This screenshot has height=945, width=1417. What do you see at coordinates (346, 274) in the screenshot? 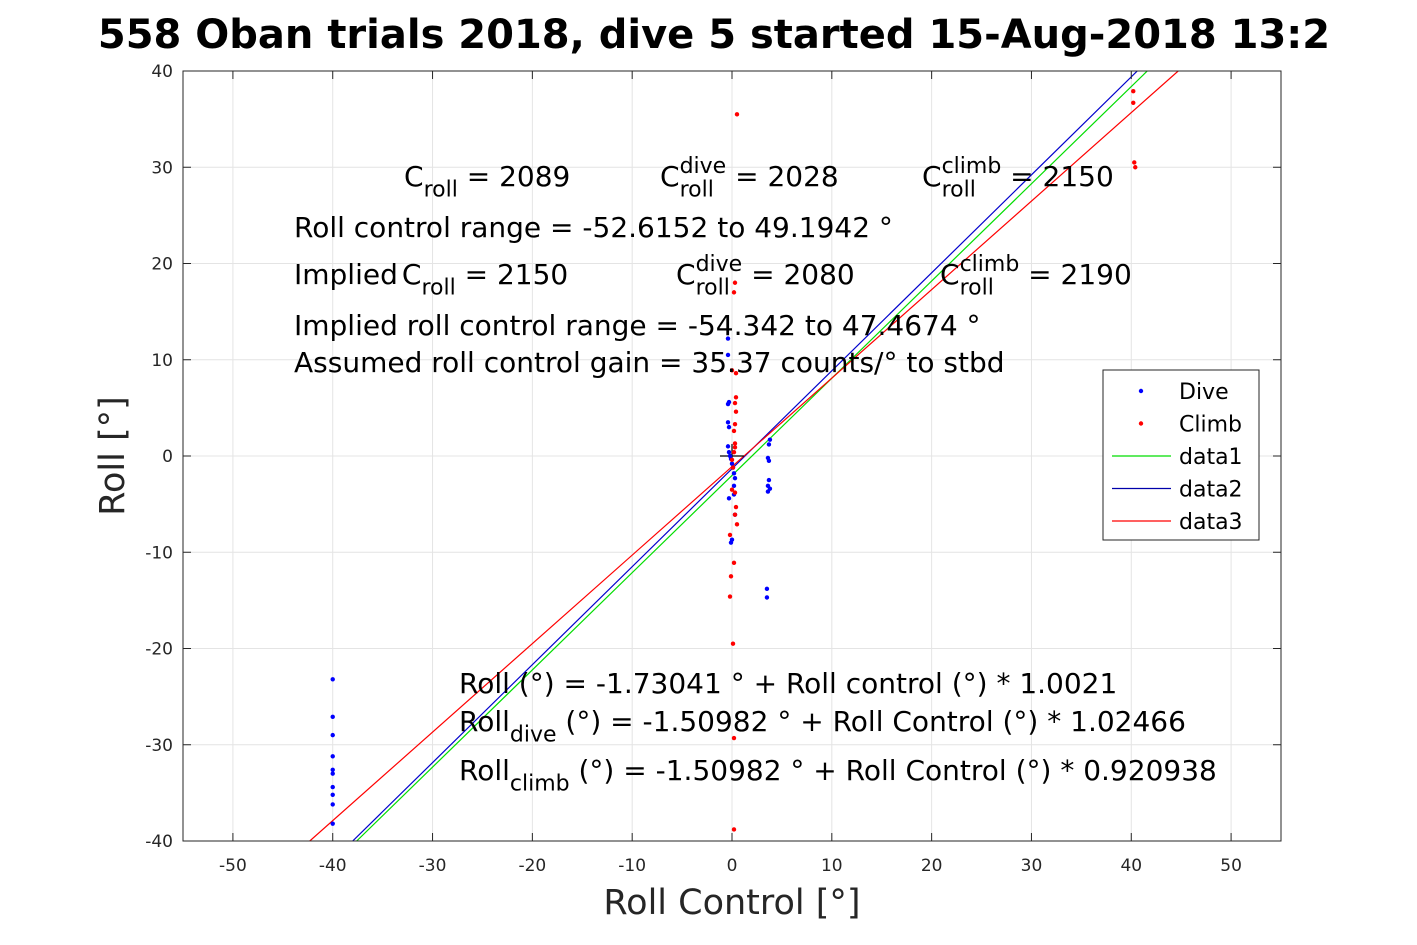
I see `annotation-implied-prefix: Implied` at bounding box center [346, 274].